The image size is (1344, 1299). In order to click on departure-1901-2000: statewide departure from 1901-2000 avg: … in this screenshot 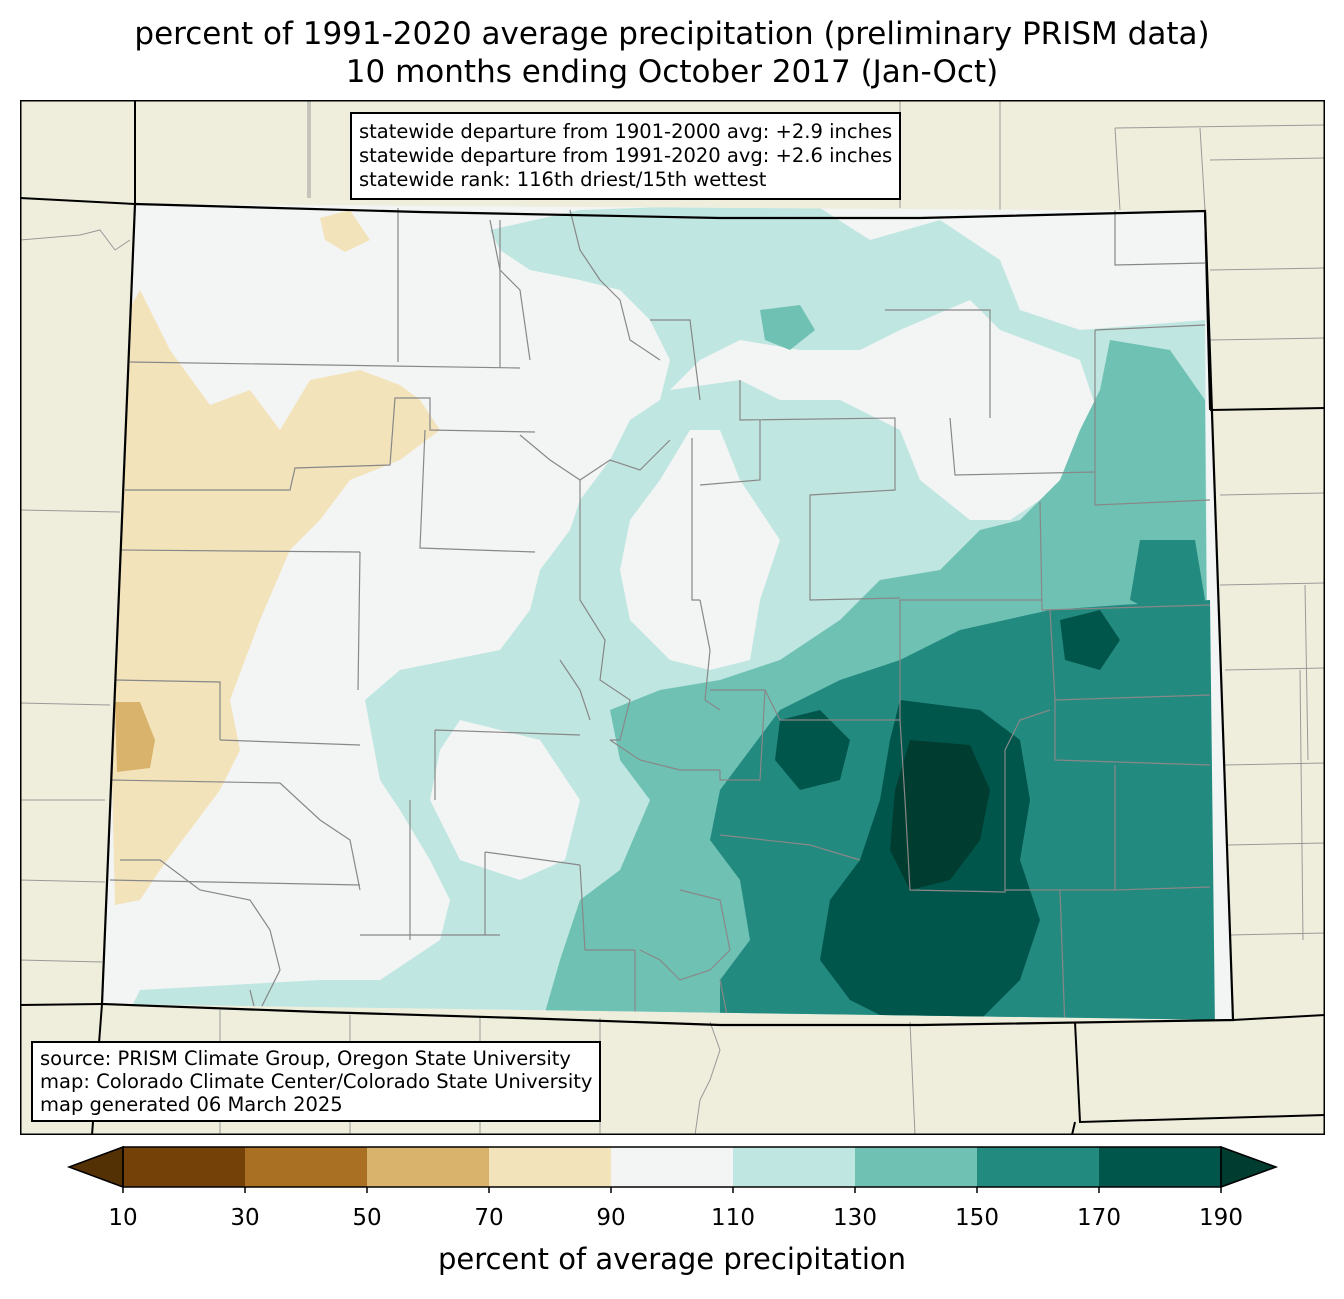, I will do `click(626, 131)`.